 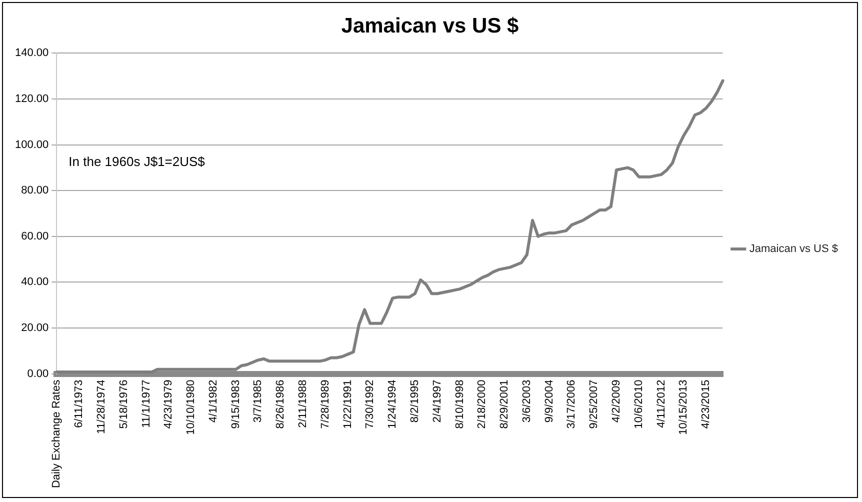 I want to click on x-tick-label: 5/18/1976, so click(x=124, y=404).